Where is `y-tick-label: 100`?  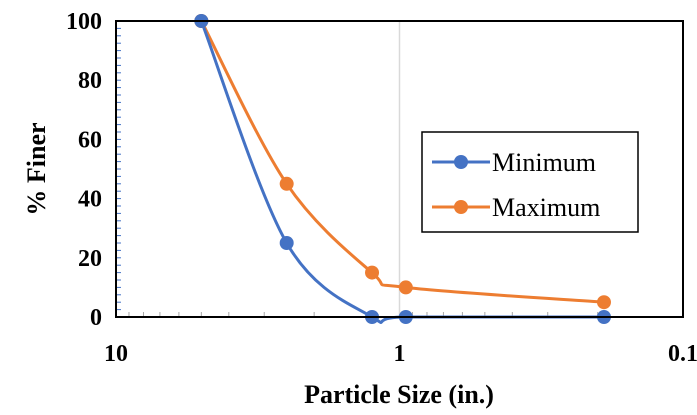
y-tick-label: 100 is located at coordinates (84, 22).